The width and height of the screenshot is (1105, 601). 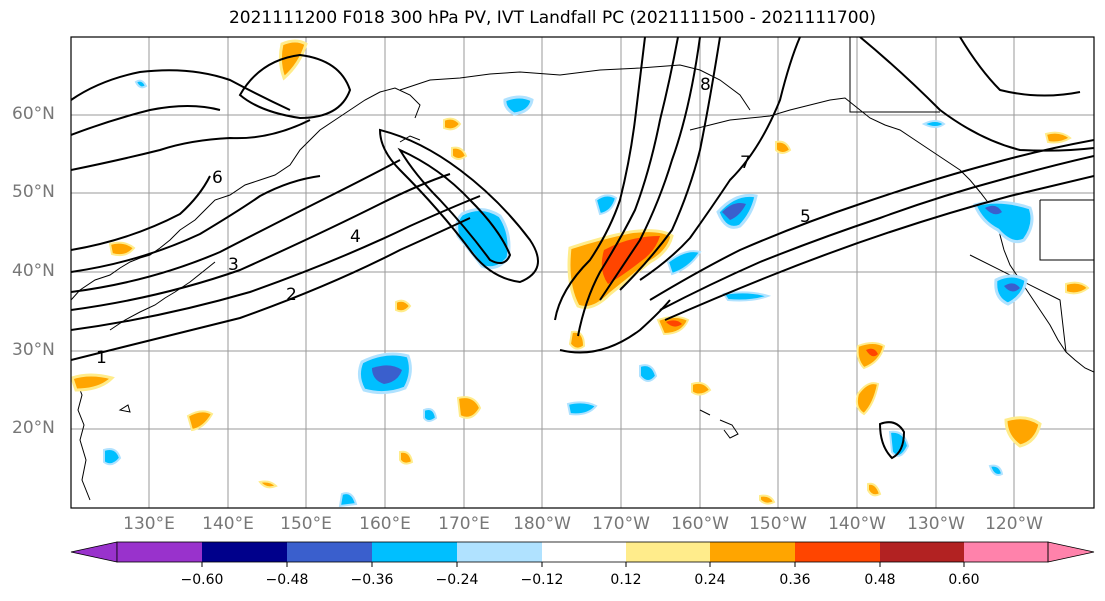 What do you see at coordinates (964, 580) in the screenshot?
I see `colorbar-tick-label: 0.60` at bounding box center [964, 580].